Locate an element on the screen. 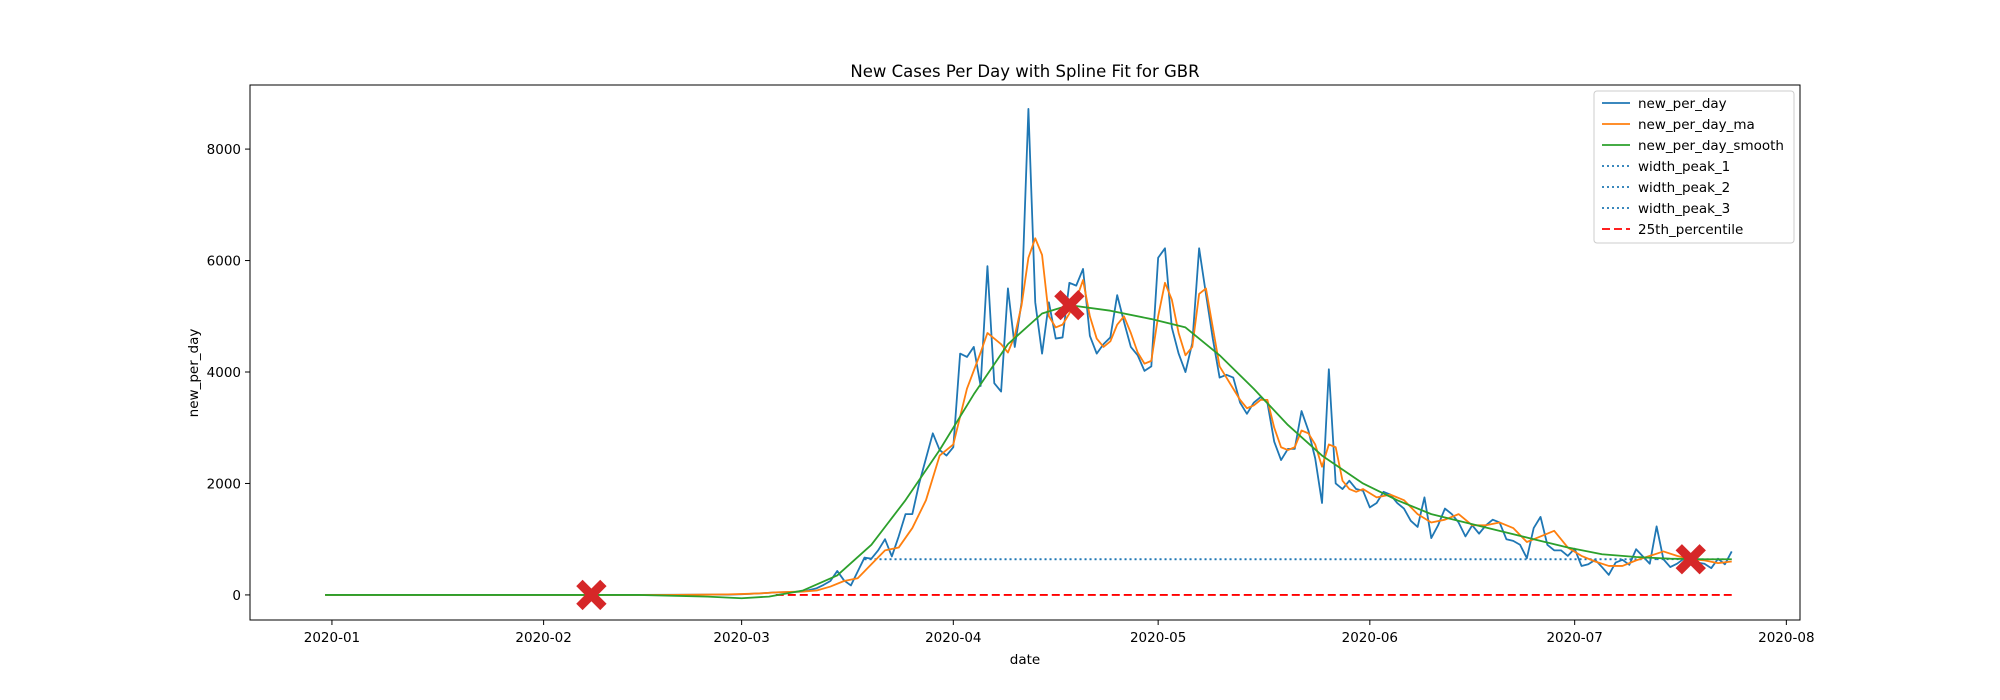 This screenshot has height=700, width=2000. y-tick-label: 6000 is located at coordinates (224, 262).